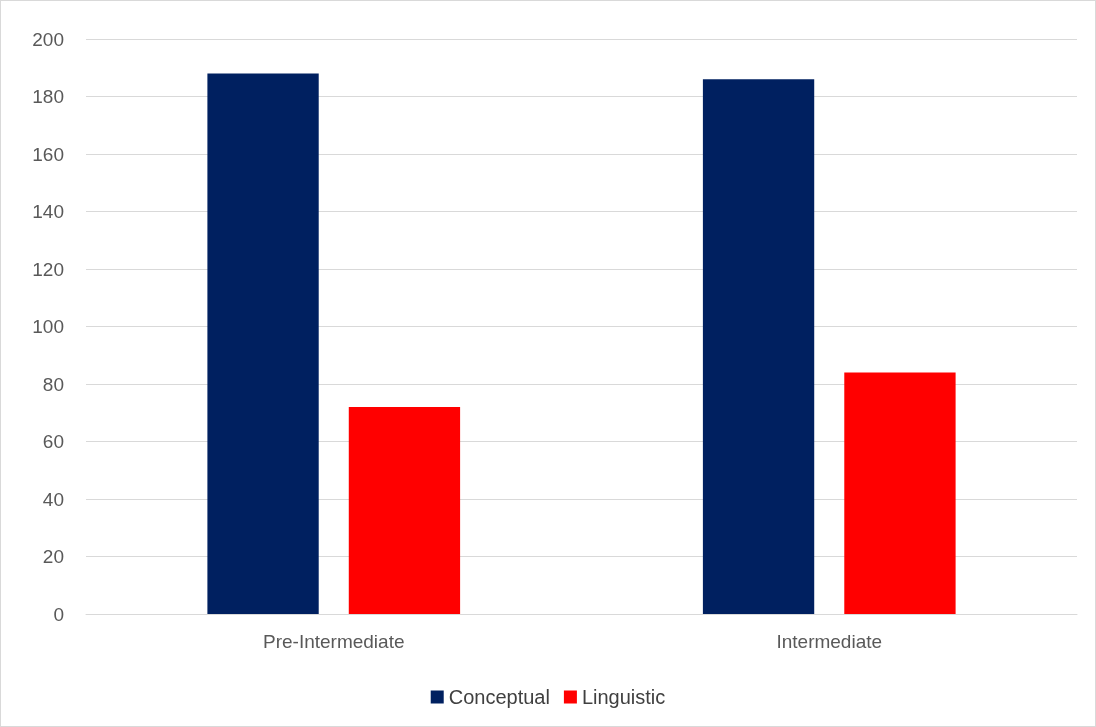 The width and height of the screenshot is (1096, 727). I want to click on y-tick-label: 100, so click(48, 326).